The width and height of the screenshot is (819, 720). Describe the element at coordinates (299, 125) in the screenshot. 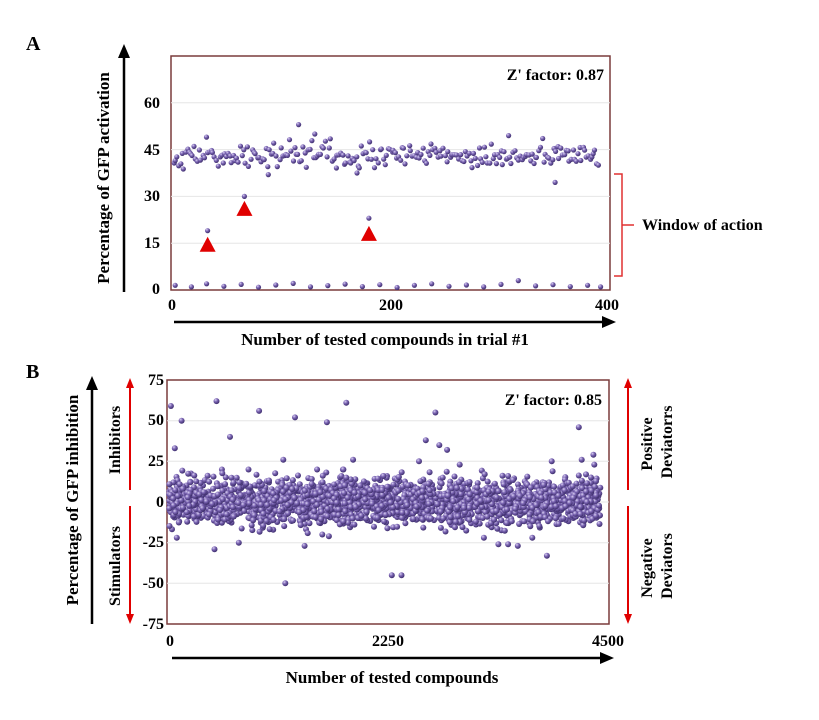

I see `panel-a-outlier-point` at that location.